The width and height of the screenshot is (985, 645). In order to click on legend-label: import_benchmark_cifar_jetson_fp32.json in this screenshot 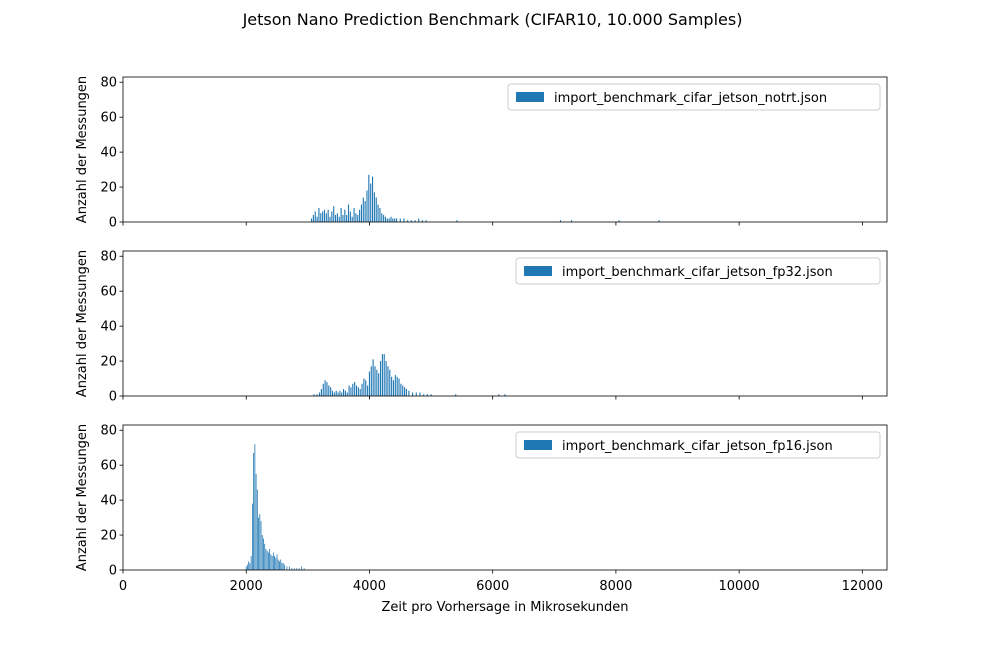, I will do `click(697, 272)`.